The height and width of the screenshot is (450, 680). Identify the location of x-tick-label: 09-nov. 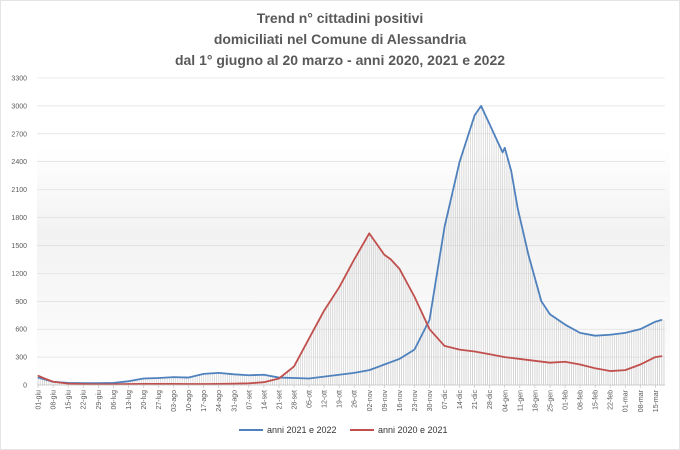
(385, 401).